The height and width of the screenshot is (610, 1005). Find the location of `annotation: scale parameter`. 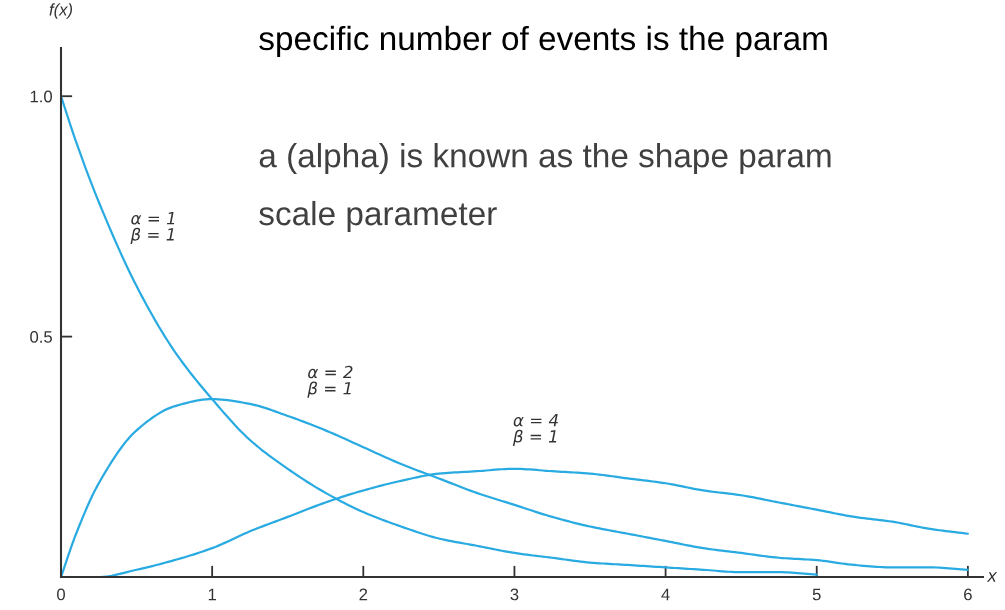

annotation: scale parameter is located at coordinates (378, 216).